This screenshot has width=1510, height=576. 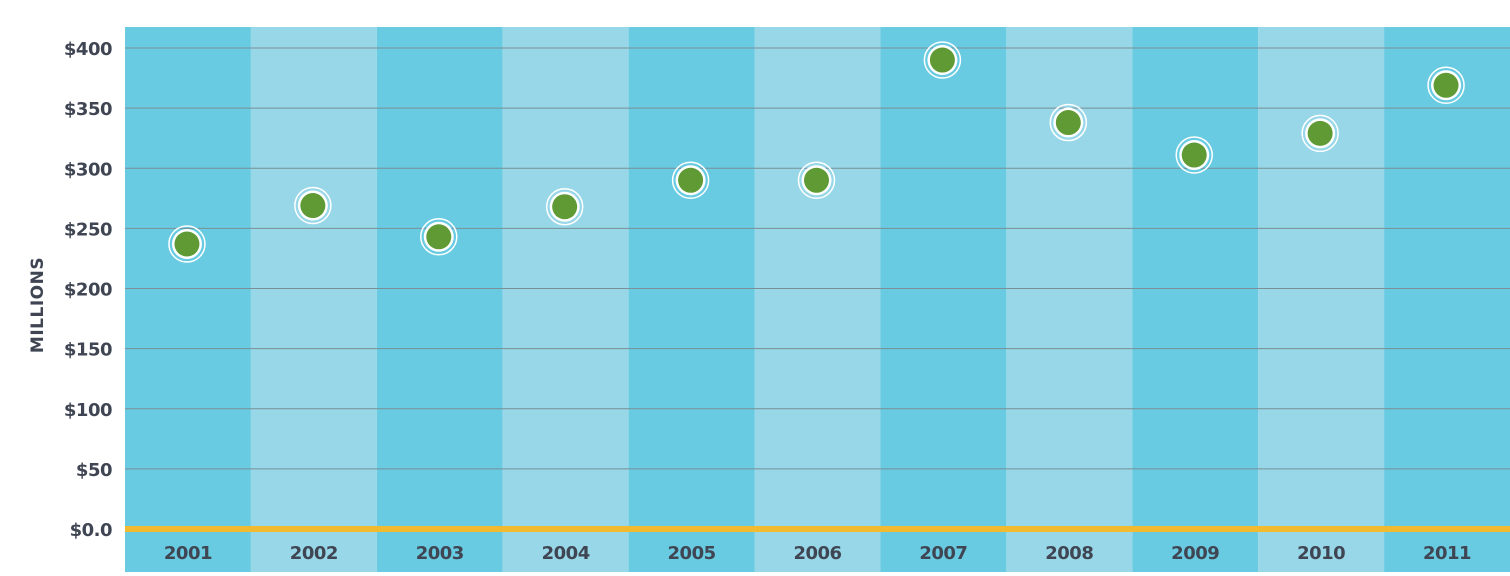 What do you see at coordinates (439, 299) in the screenshot?
I see `column-band-2003` at bounding box center [439, 299].